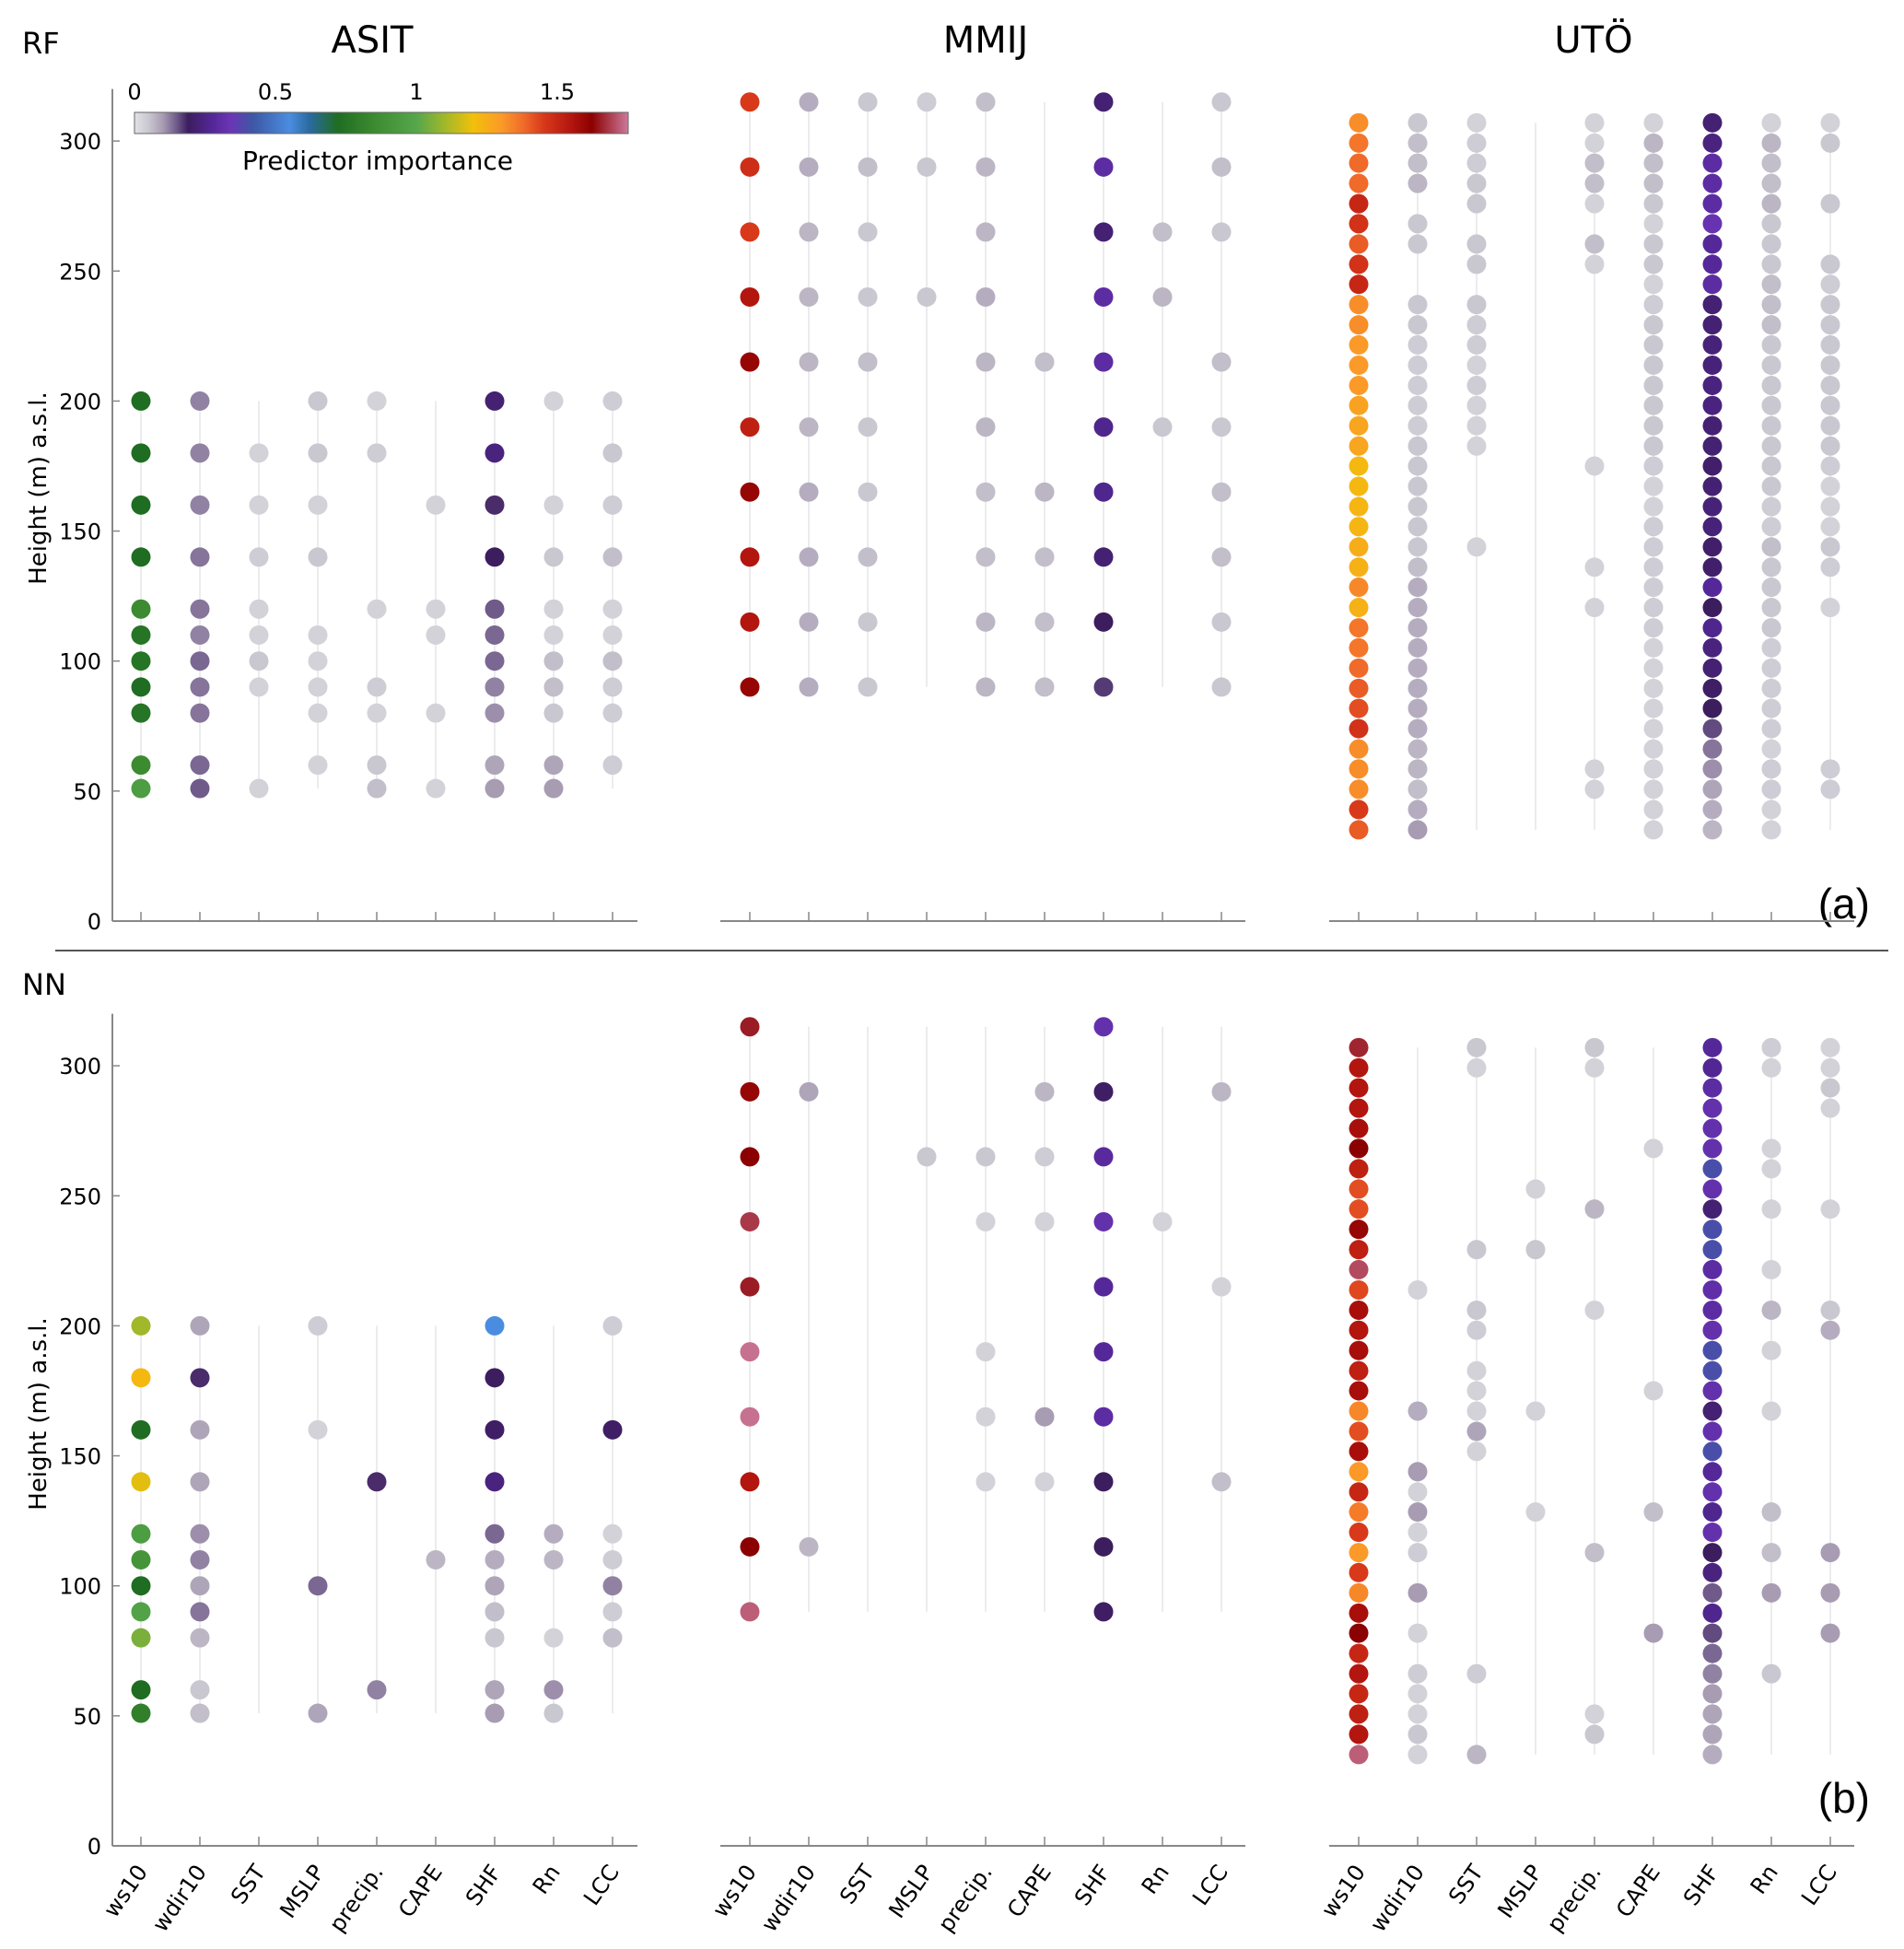 The width and height of the screenshot is (1904, 1949). I want to click on x-tick-label: MSLP, so click(302, 1891).